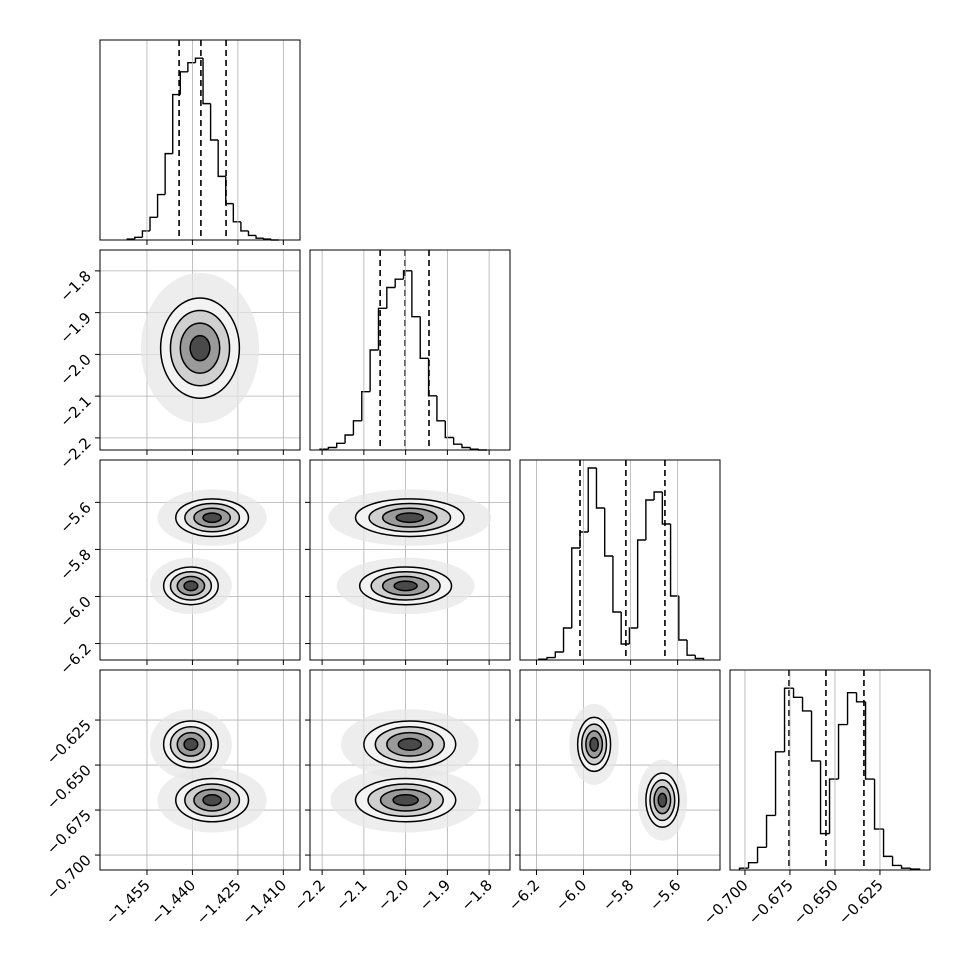 This screenshot has width=970, height=970. I want to click on x-tick-label: −0.700, so click(726, 902).